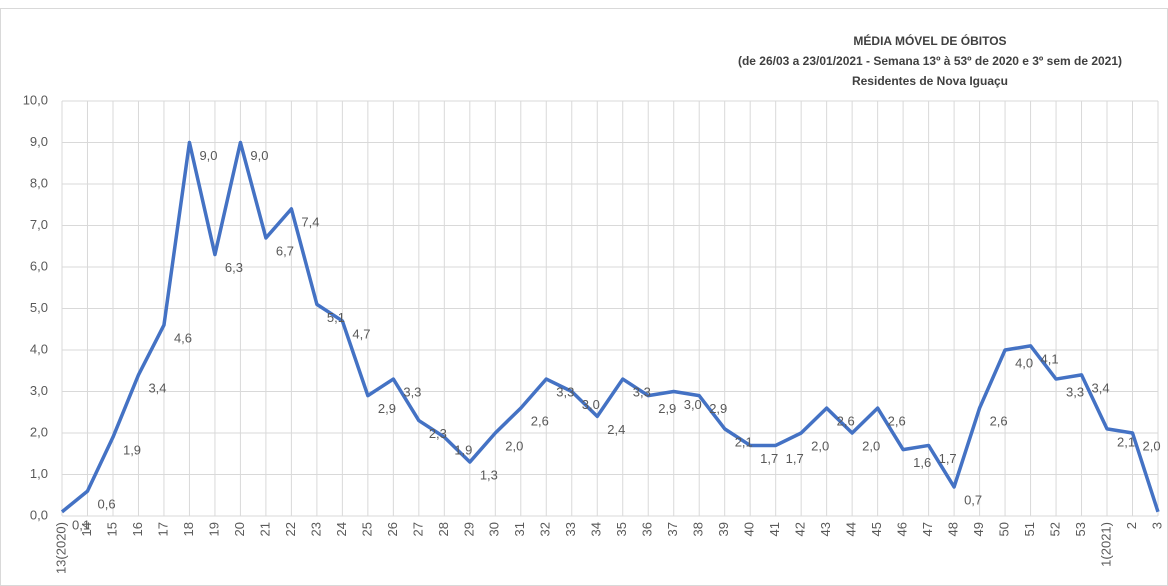 The width and height of the screenshot is (1168, 586). Describe the element at coordinates (310, 221) in the screenshot. I see `data-label: 7,4` at that location.